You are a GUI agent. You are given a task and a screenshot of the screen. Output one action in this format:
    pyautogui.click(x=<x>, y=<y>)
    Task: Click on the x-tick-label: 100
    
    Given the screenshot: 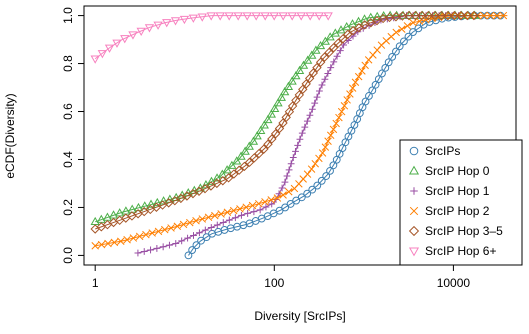 What is the action you would take?
    pyautogui.click(x=274, y=283)
    